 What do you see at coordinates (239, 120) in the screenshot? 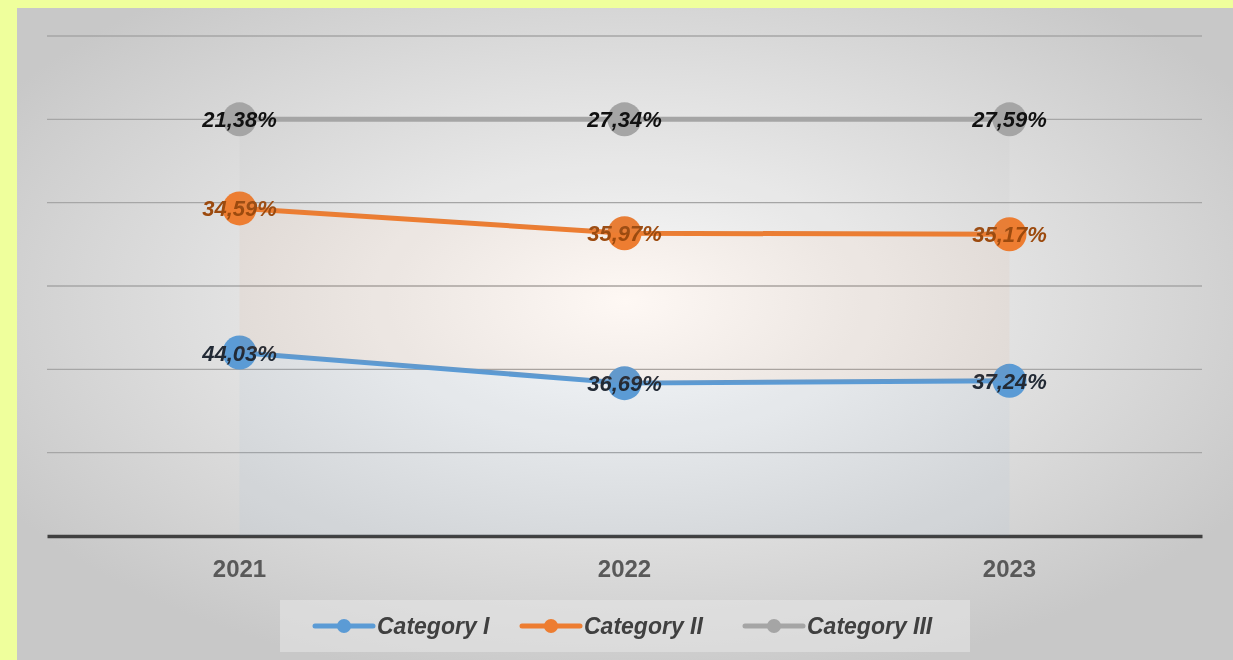
I see `data-label: 21,38%` at bounding box center [239, 120].